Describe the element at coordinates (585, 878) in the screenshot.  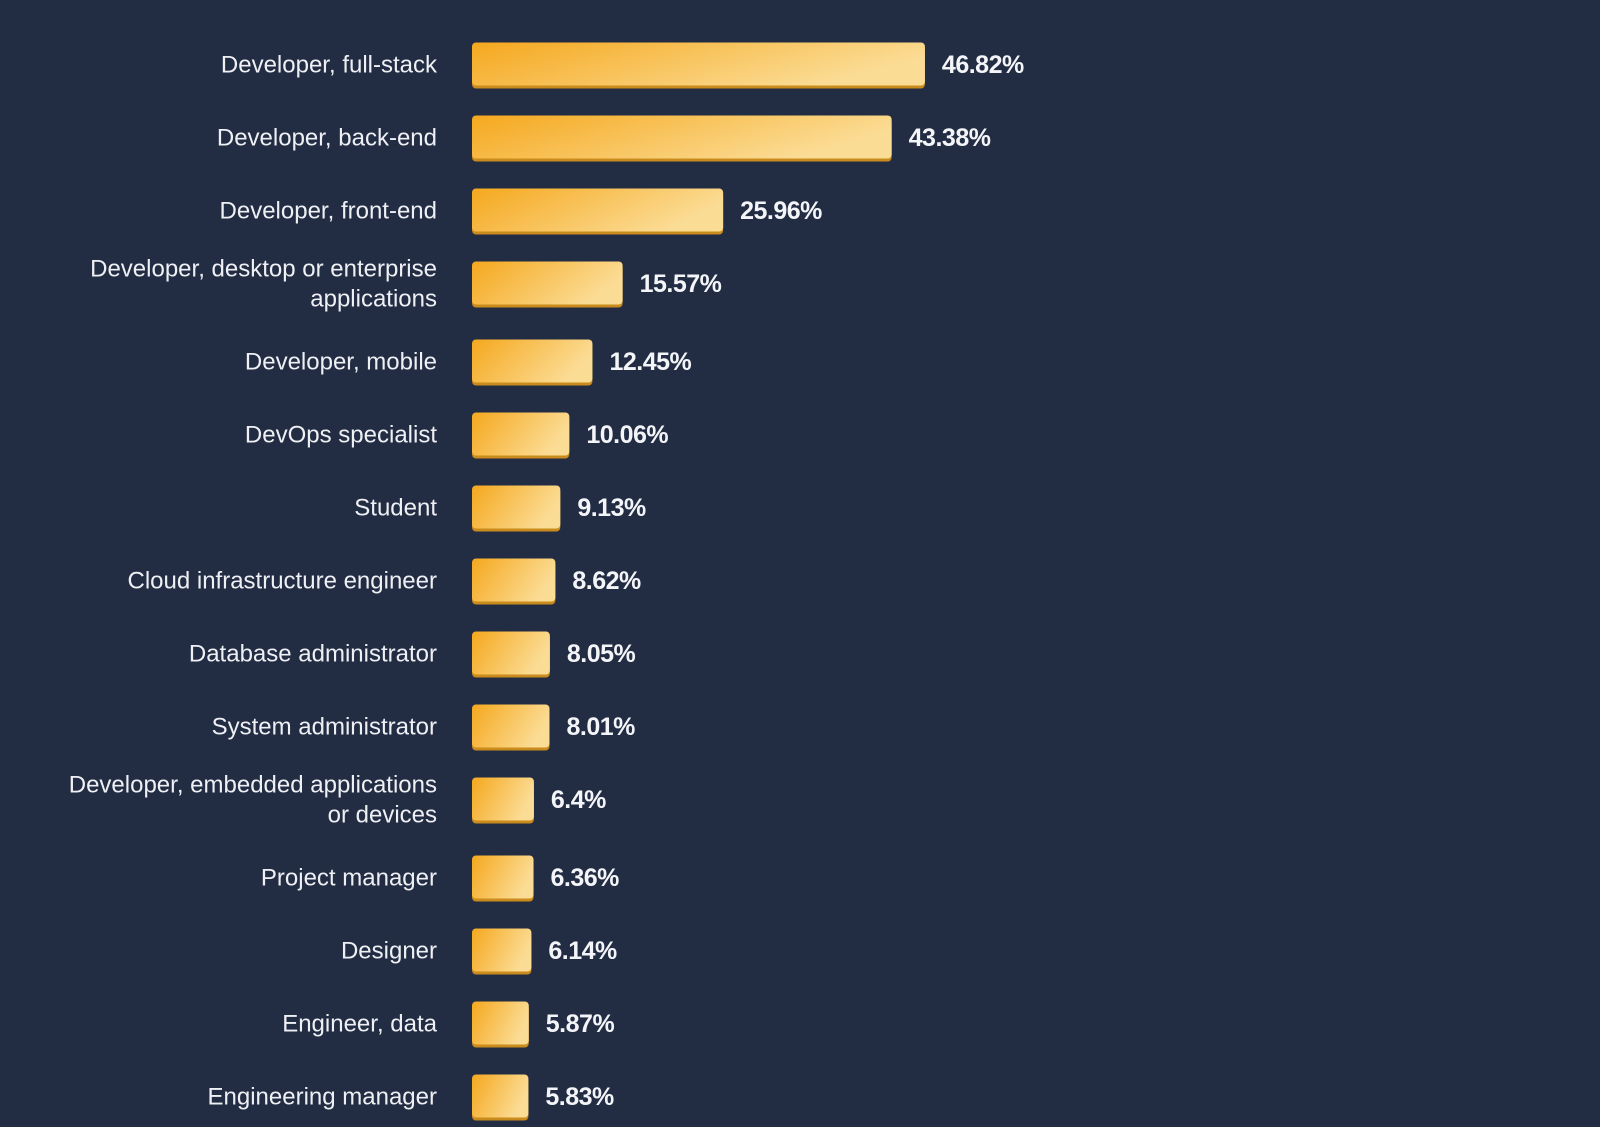
I see `value-label: 6.36%` at that location.